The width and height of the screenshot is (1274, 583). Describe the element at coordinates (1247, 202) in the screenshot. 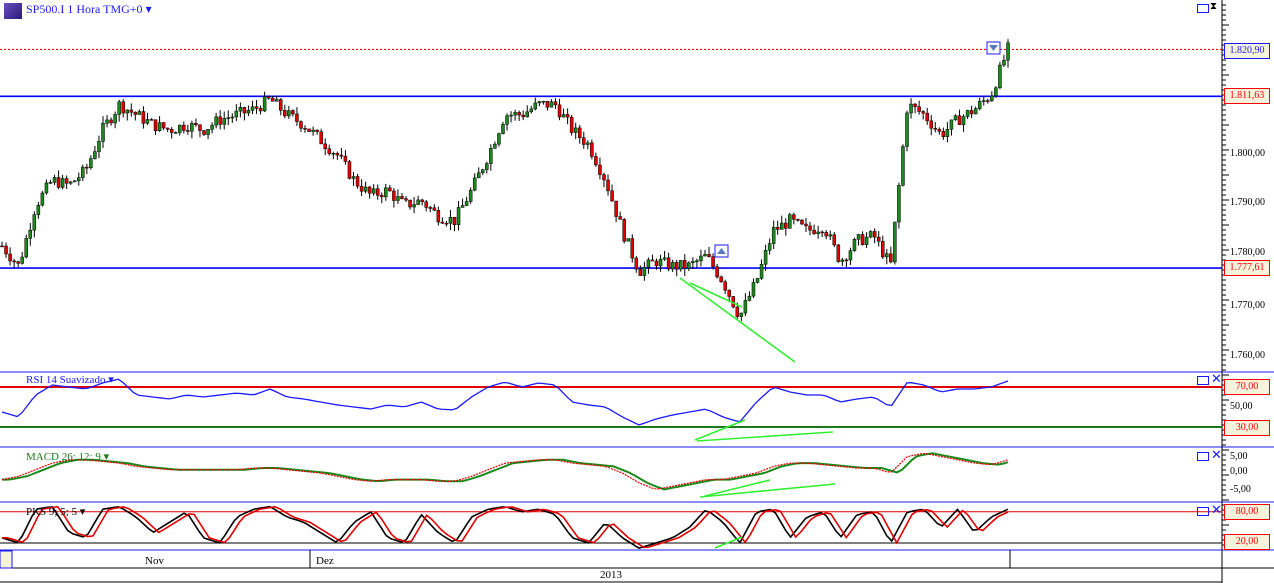

I see `price-tick: 1.790,00` at that location.